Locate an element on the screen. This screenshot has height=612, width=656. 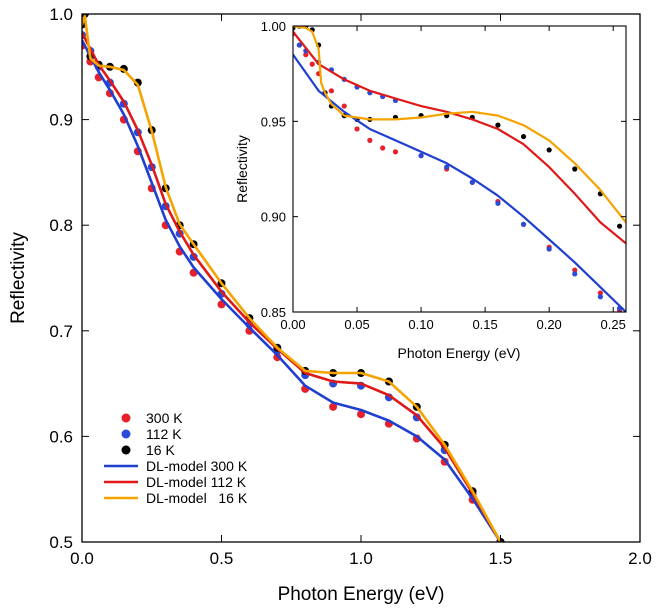
legend-label-300-k: 300 K is located at coordinates (164, 418).